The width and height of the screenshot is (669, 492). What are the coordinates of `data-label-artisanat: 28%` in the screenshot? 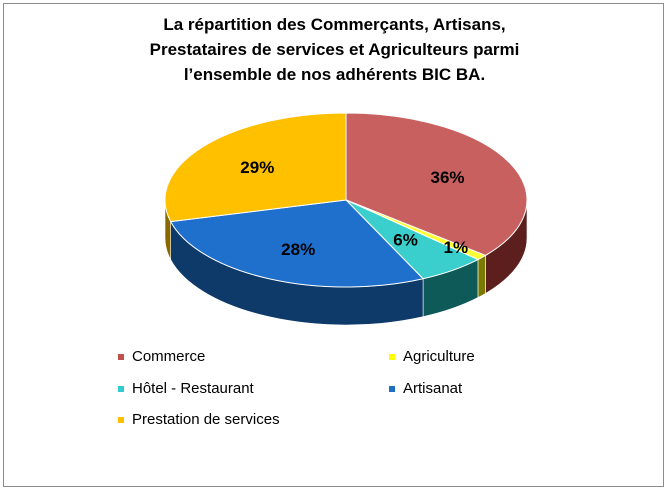 It's located at (298, 249).